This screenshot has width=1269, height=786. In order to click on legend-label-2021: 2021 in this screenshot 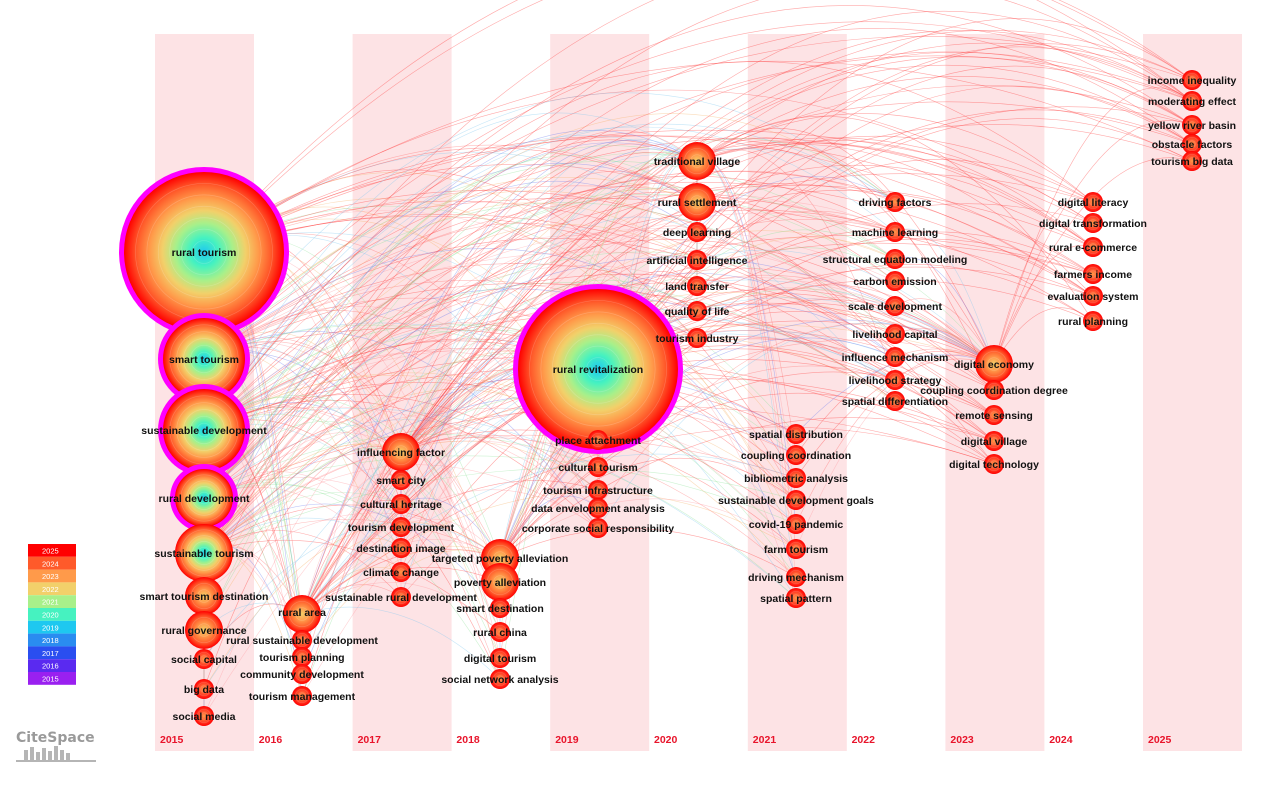, I will do `click(50, 602)`.